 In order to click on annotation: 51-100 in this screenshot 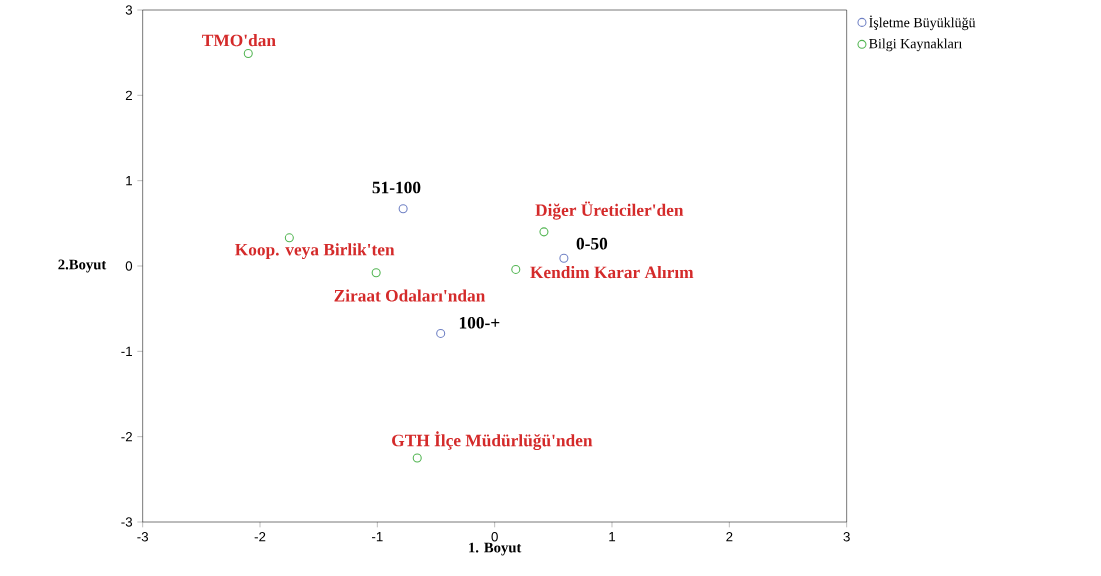, I will do `click(396, 187)`.